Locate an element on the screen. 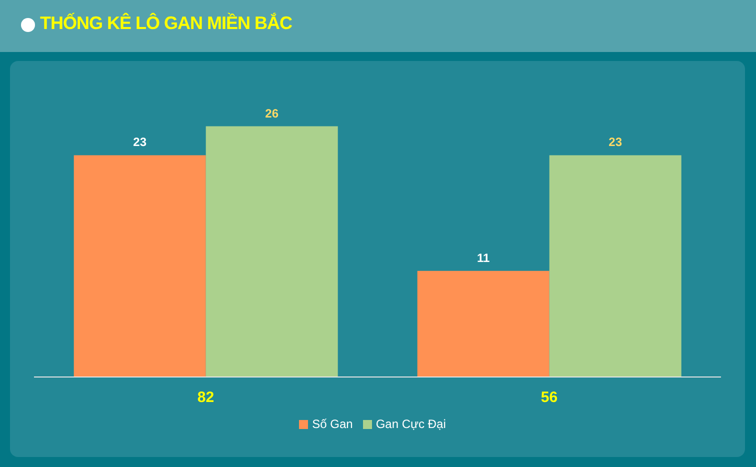  legend-label: Gan Cực Đại is located at coordinates (411, 424).